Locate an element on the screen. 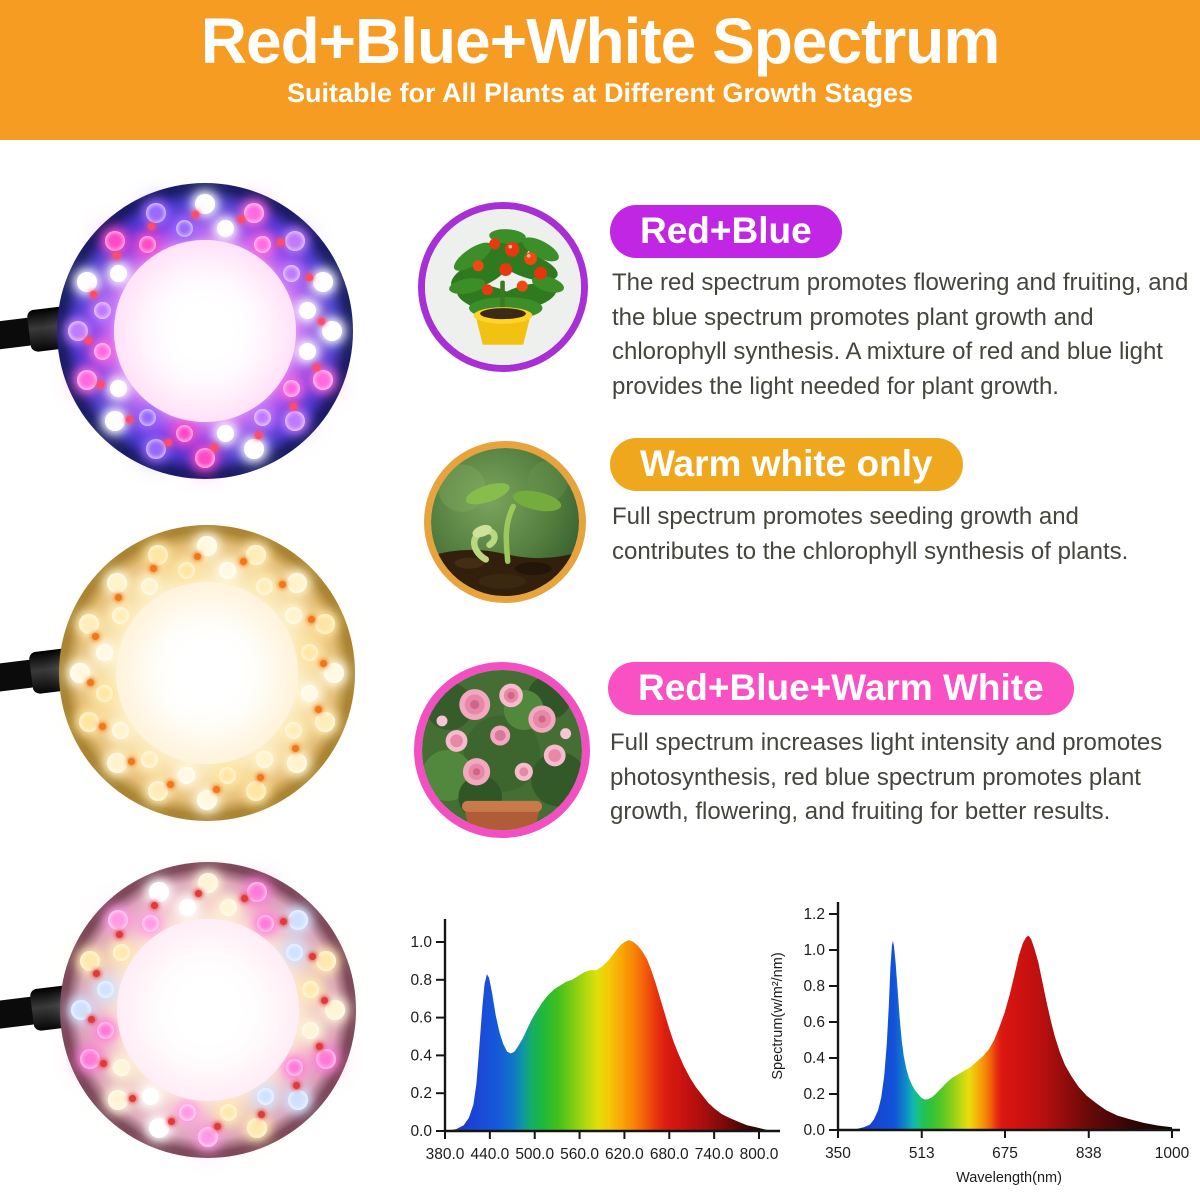 Image resolution: width=1200 pixels, height=1200 pixels. seedling-illustration is located at coordinates (505, 522).